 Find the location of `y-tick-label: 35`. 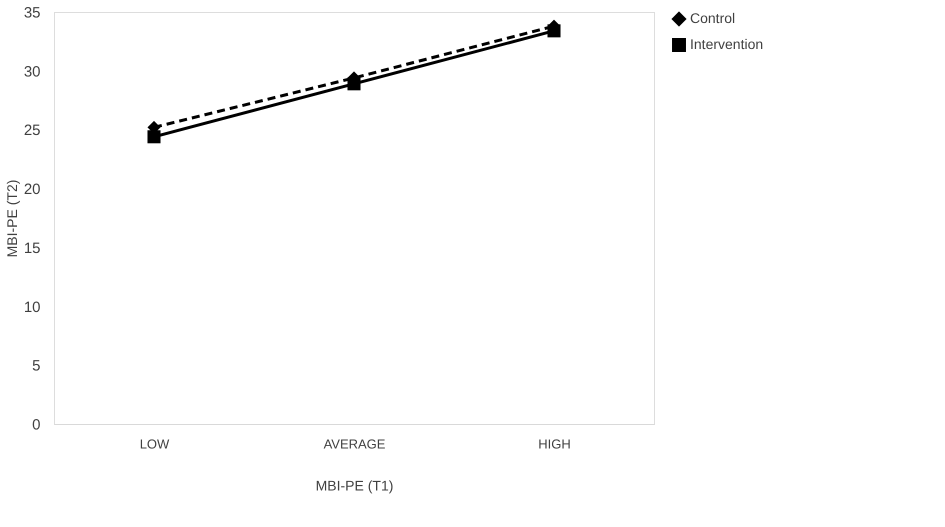

y-tick-label: 35 is located at coordinates (32, 13).